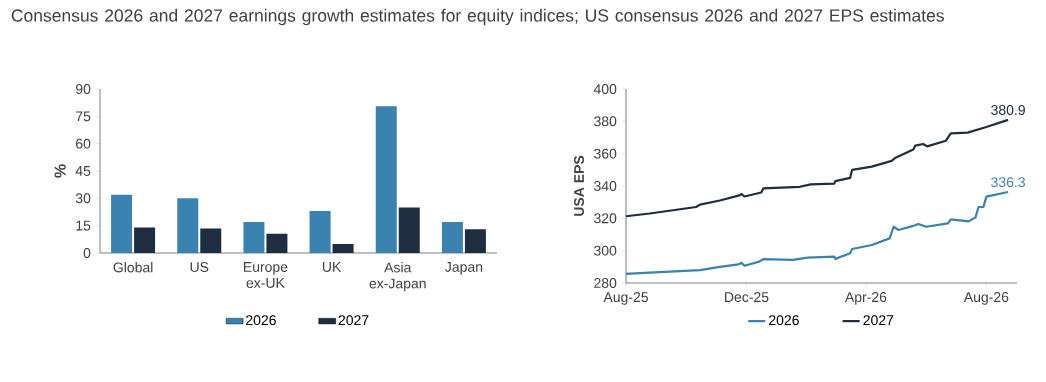  I want to click on y-tick-label: 280, so click(605, 283).